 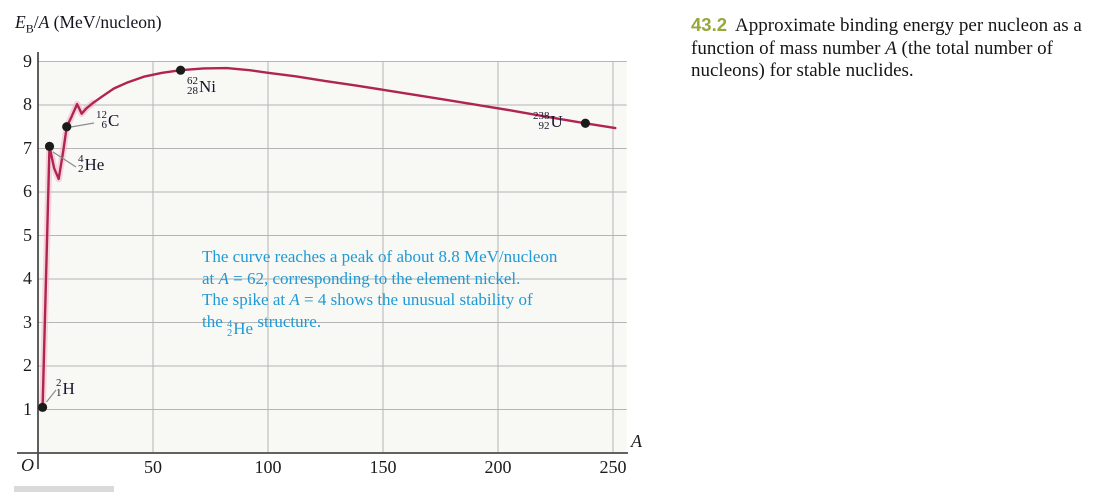 I want to click on callout-line: the 4 2 He structure., so click(x=262, y=325).